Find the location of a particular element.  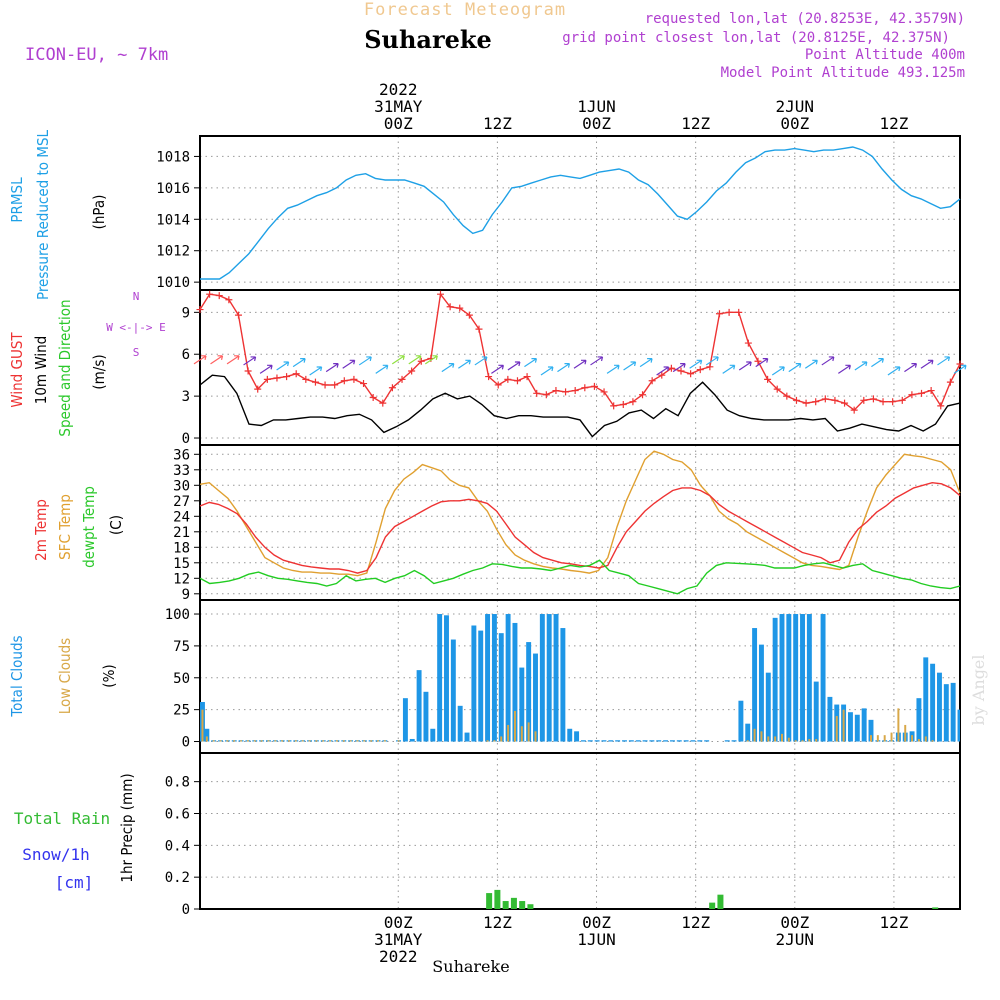

place-title: Suhareke is located at coordinates (428, 39).